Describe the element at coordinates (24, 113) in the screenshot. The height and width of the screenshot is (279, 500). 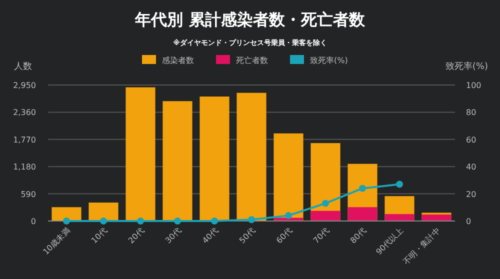
I see `y-tick-label: 2,360` at that location.